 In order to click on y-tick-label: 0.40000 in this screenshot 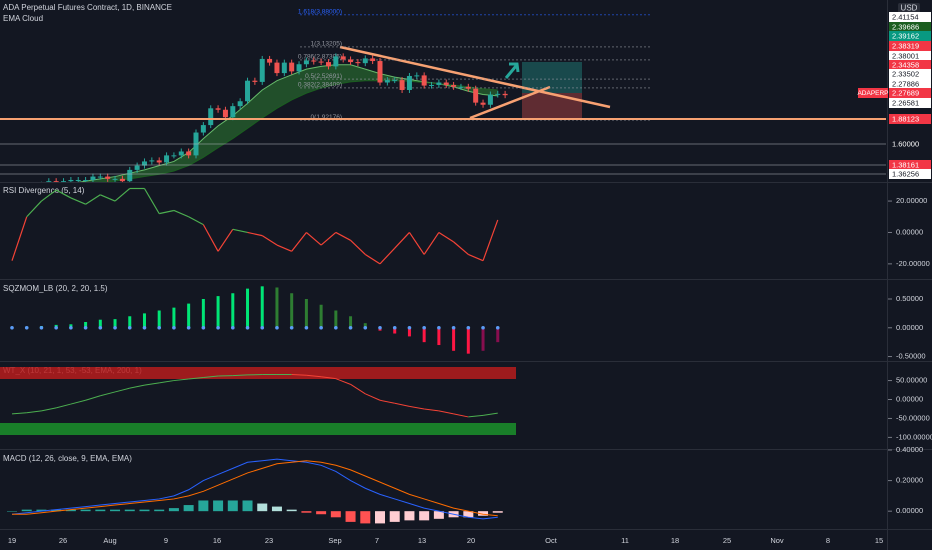, I will do `click(909, 449)`.